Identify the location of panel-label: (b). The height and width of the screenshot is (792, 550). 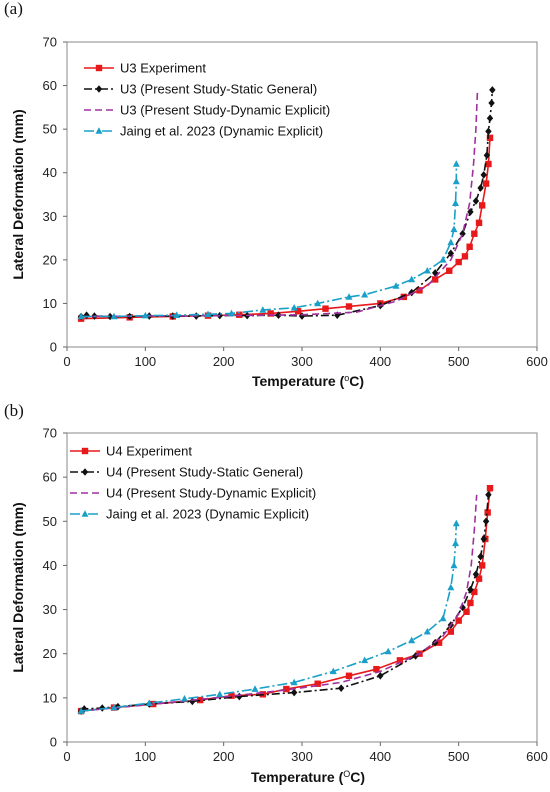
(14, 410).